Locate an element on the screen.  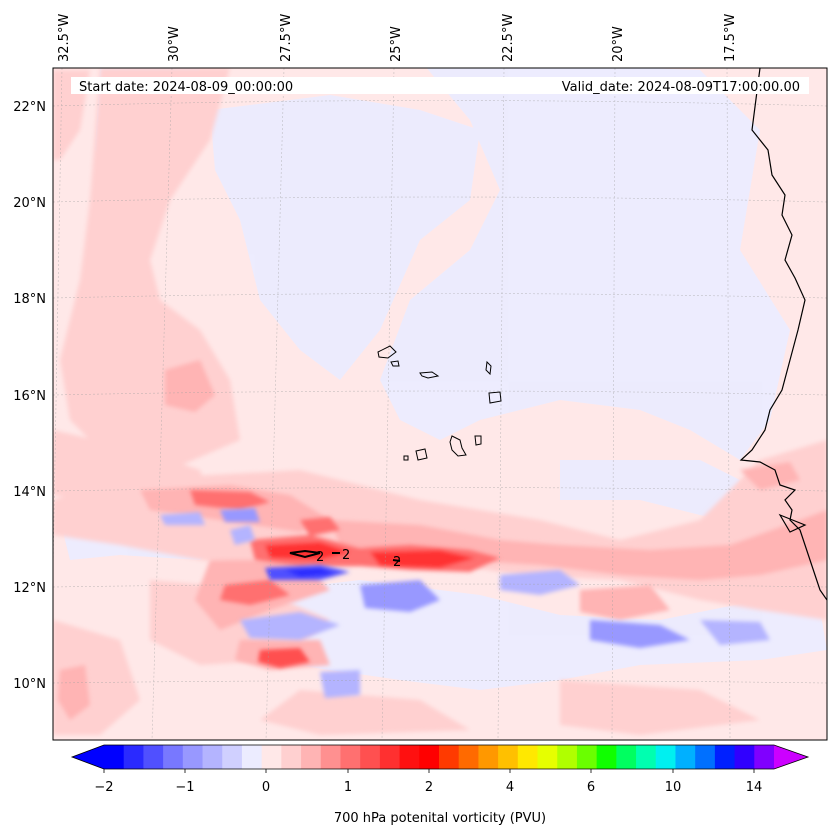
lat-label: 14°N is located at coordinates (29, 492).